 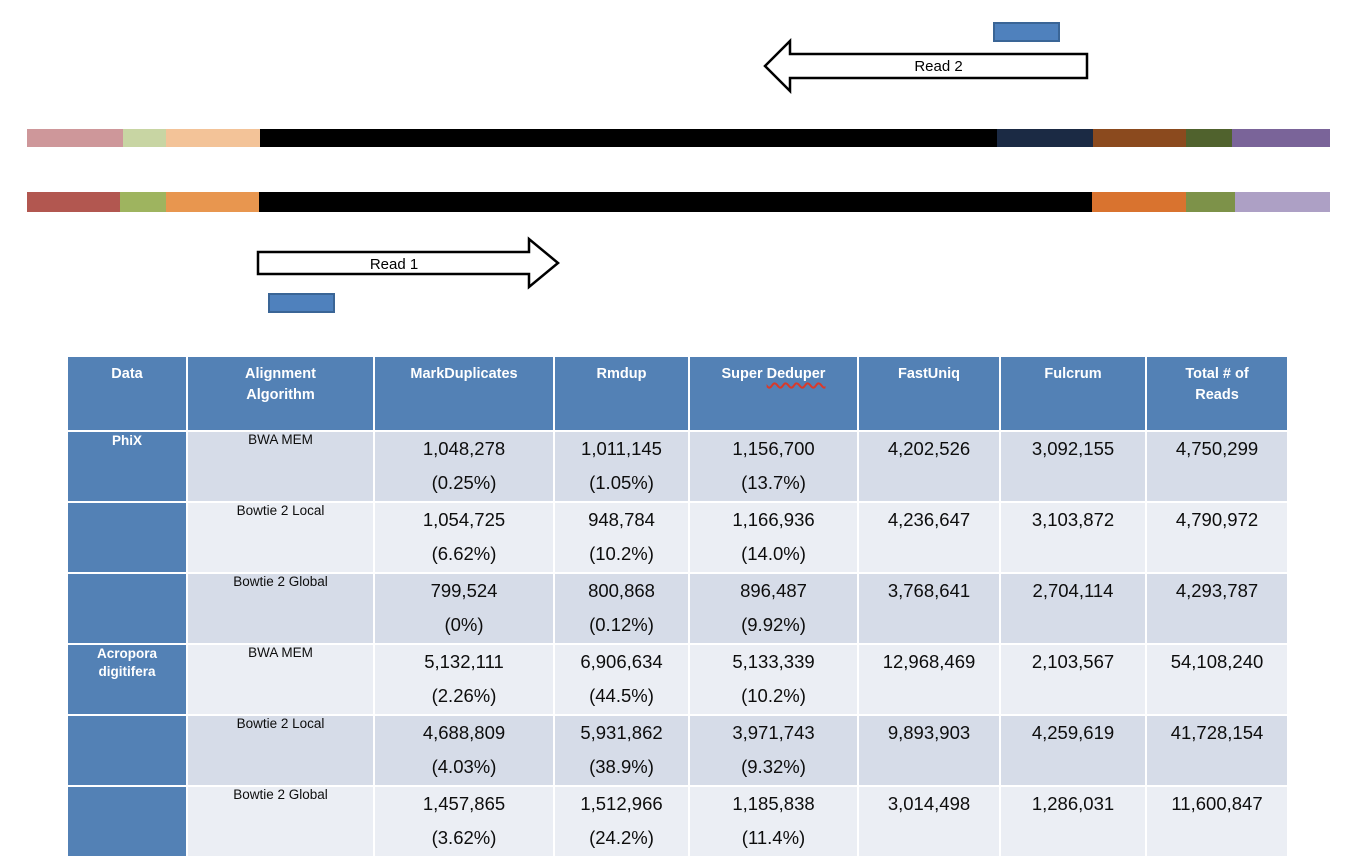 What do you see at coordinates (127, 679) in the screenshot?
I see `row-label-cell: Acropora digitifera` at bounding box center [127, 679].